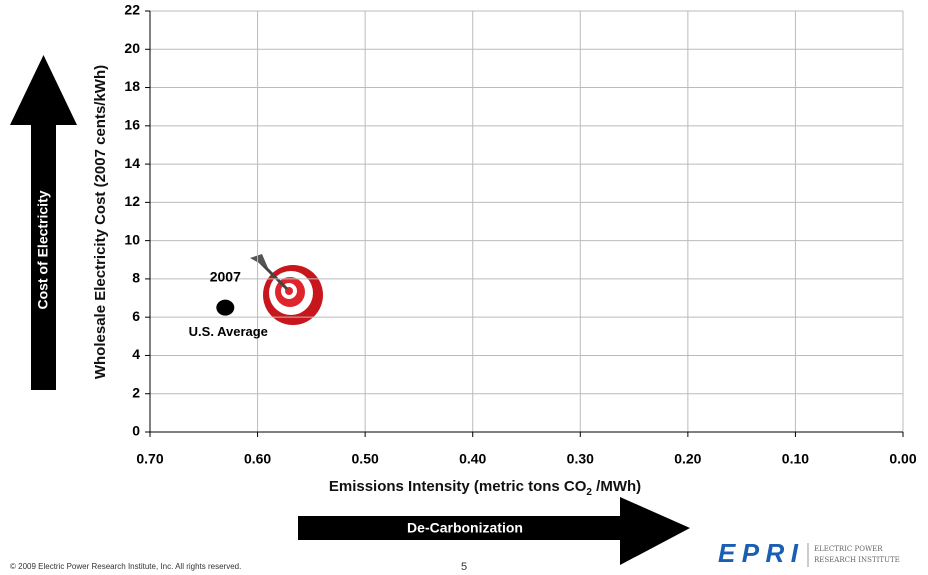  I want to click on point, so click(225, 307).